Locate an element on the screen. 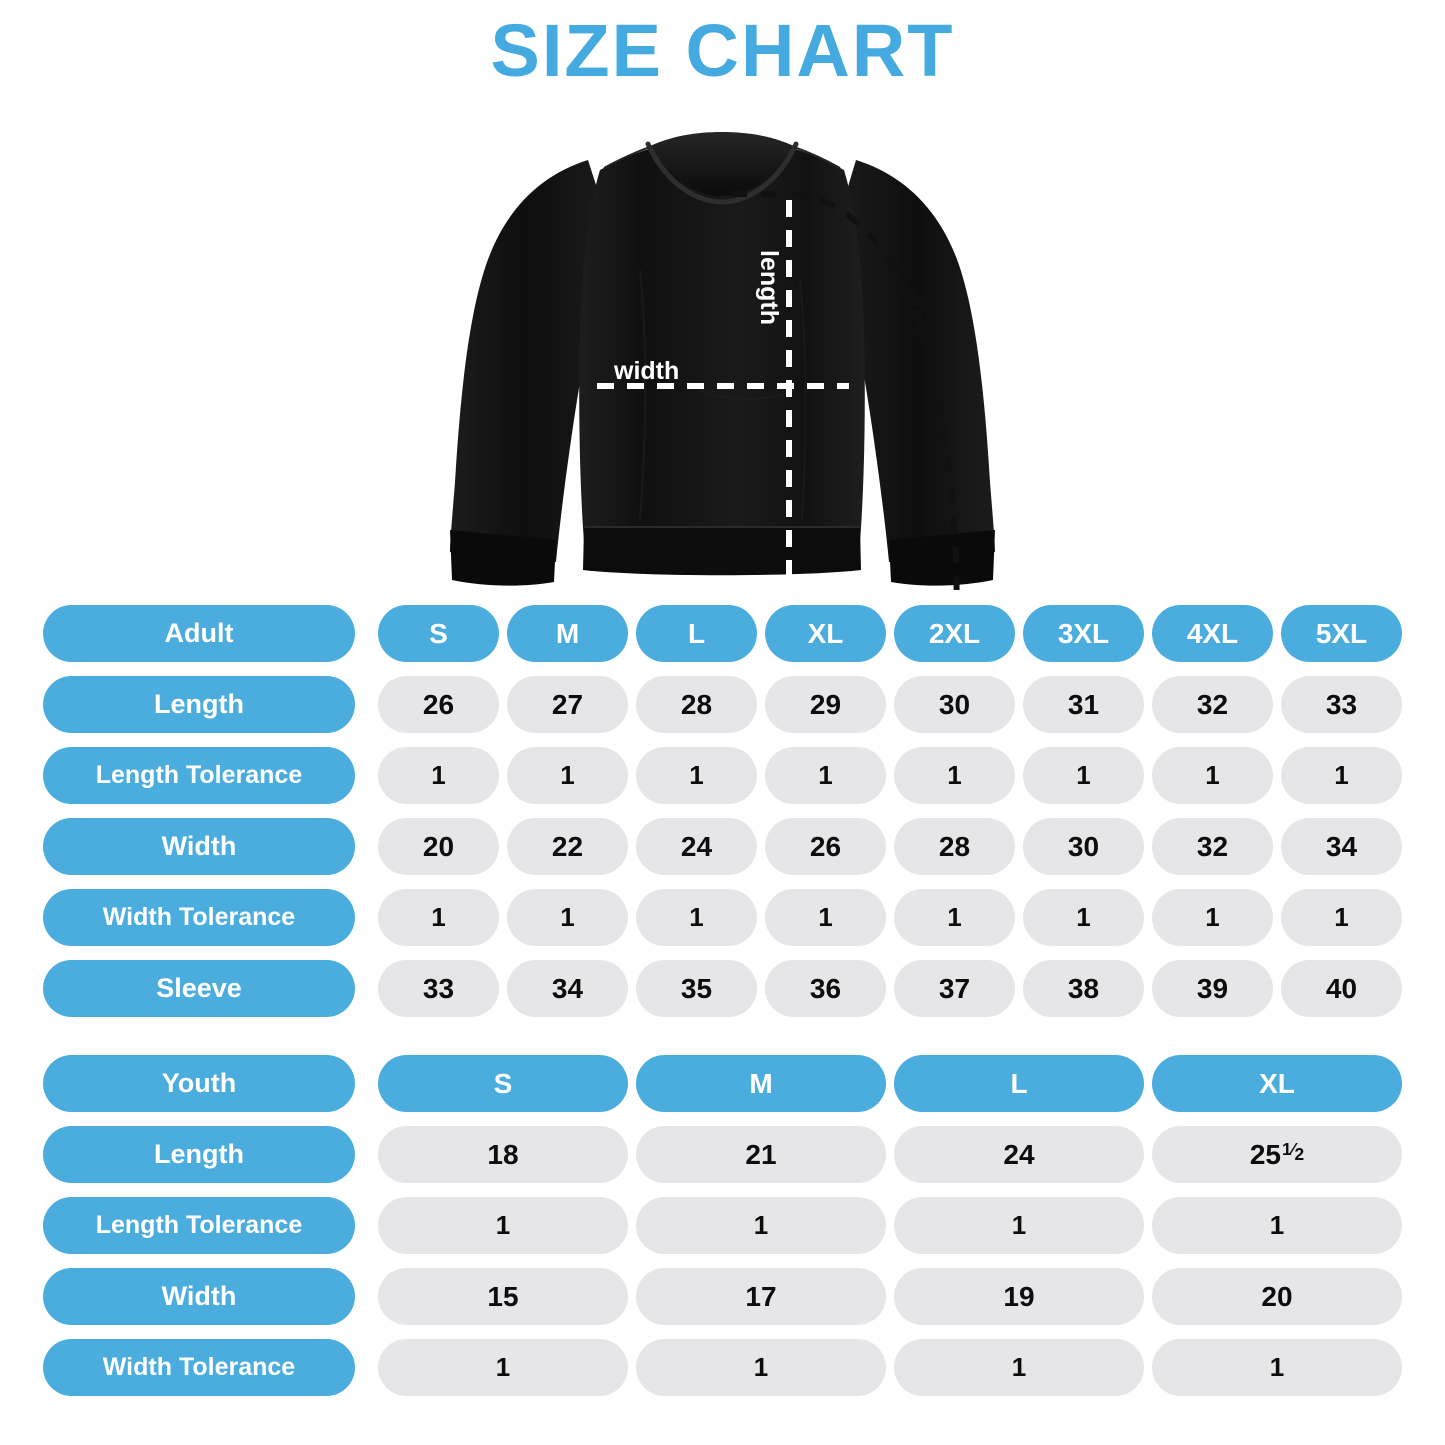 The image size is (1445, 1445). table-row: Length 26 27 28 29 30 31 32 33 is located at coordinates (722, 704).